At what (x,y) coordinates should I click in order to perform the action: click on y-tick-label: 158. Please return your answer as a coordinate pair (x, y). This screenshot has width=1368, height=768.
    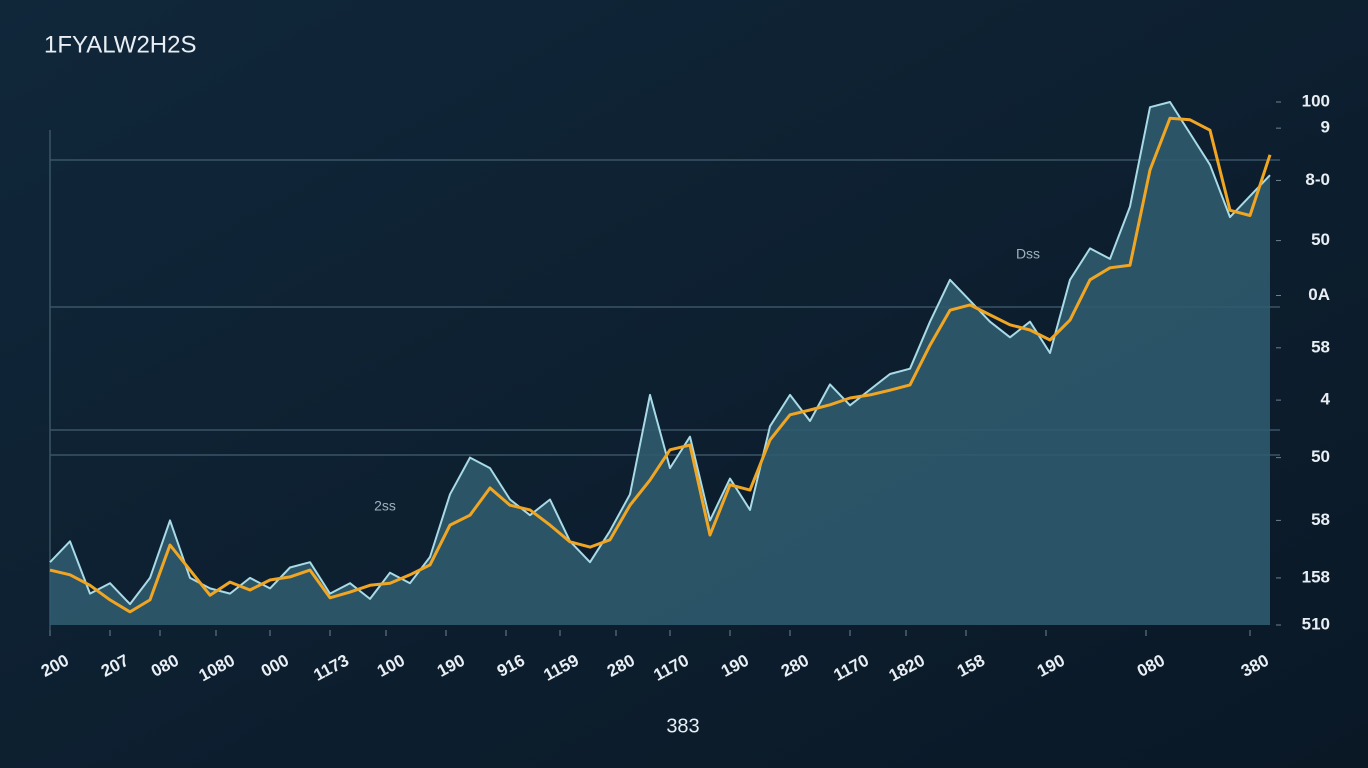
    Looking at the image, I should click on (1316, 576).